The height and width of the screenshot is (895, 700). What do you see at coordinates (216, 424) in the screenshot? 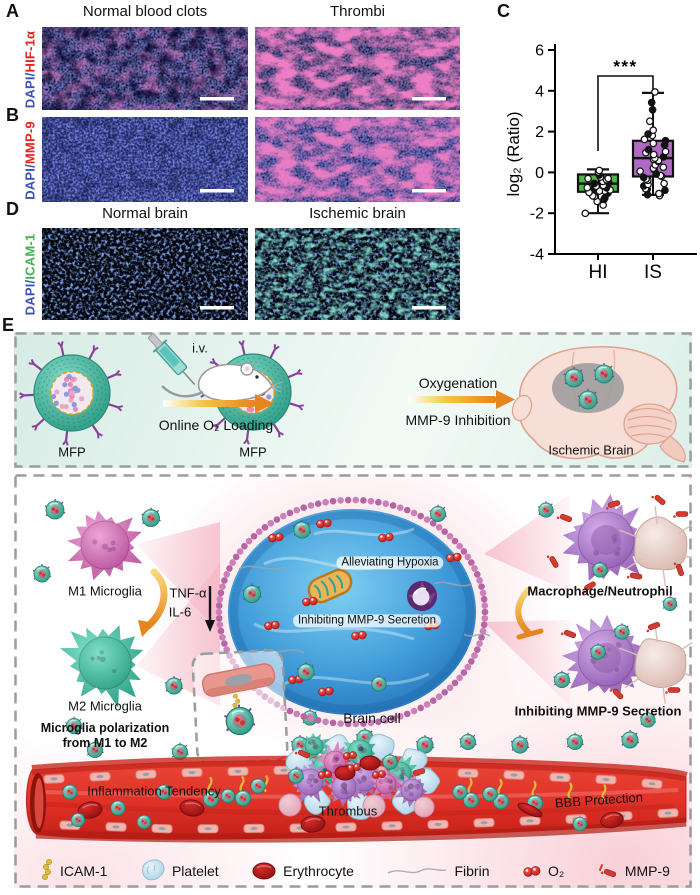
I see `online-o2-loading-label: Online O₂ Loading` at bounding box center [216, 424].